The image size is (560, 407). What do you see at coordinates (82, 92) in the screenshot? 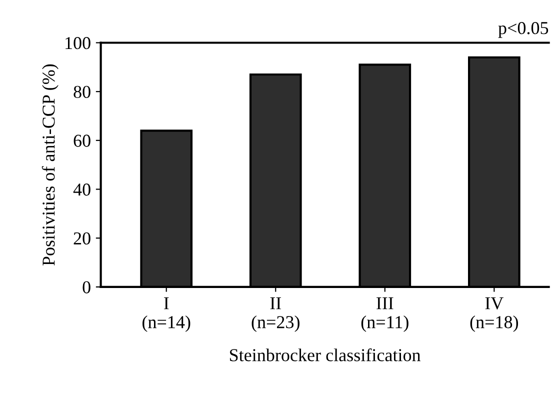
I see `y-tick-label: 80` at bounding box center [82, 92].